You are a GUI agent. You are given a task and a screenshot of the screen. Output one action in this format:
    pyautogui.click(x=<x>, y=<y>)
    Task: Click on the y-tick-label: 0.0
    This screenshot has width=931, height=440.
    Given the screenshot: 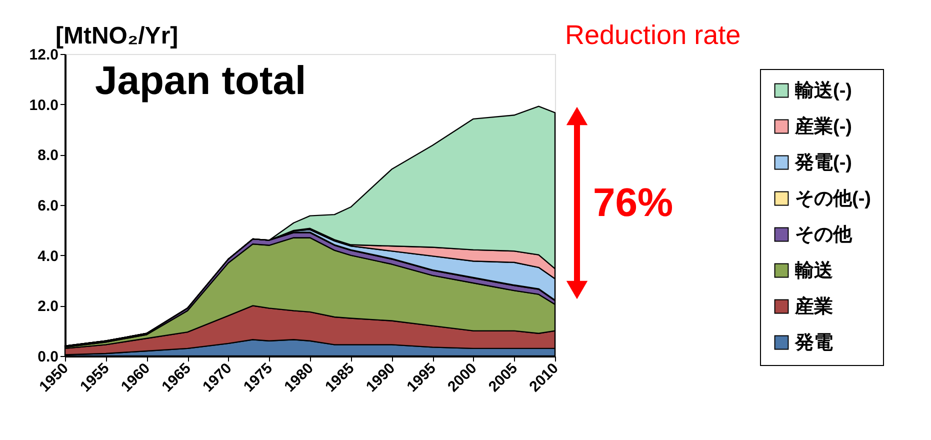 What is the action you would take?
    pyautogui.click(x=48, y=357)
    